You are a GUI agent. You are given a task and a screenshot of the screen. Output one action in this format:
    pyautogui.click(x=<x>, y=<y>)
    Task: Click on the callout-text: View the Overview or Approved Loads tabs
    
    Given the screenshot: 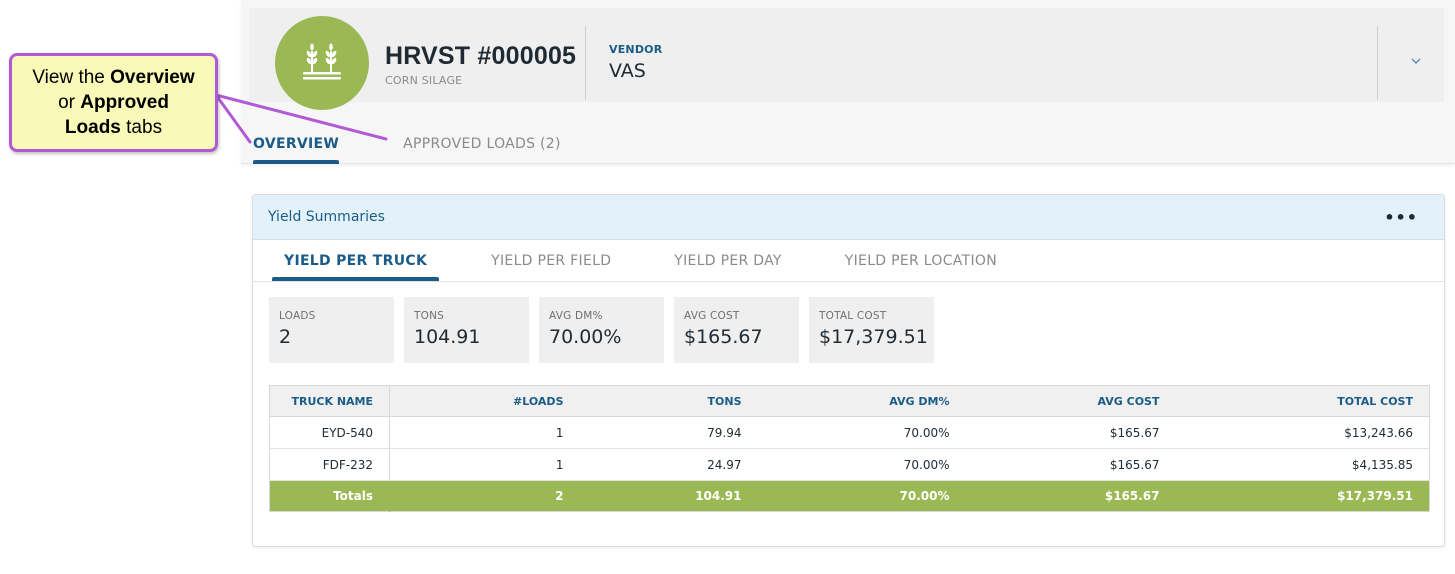 What is the action you would take?
    pyautogui.click(x=113, y=102)
    